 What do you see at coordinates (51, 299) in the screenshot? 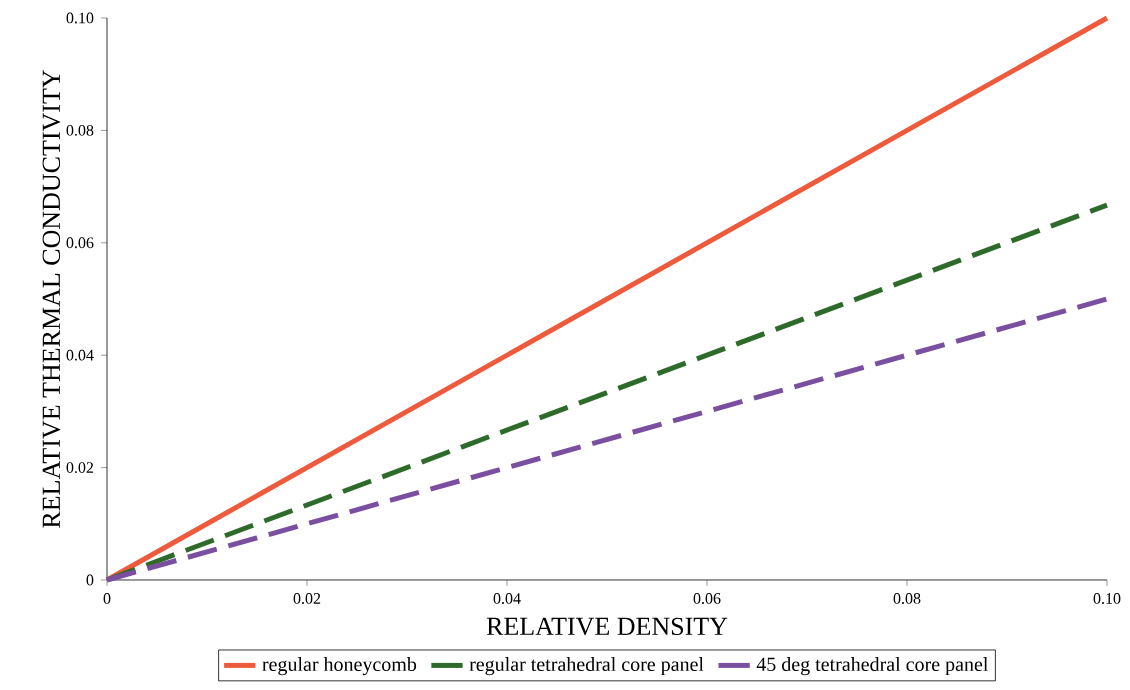
I see `y-axis-title: RELATIVE THERMAL CONDUCTIVITY` at bounding box center [51, 299].